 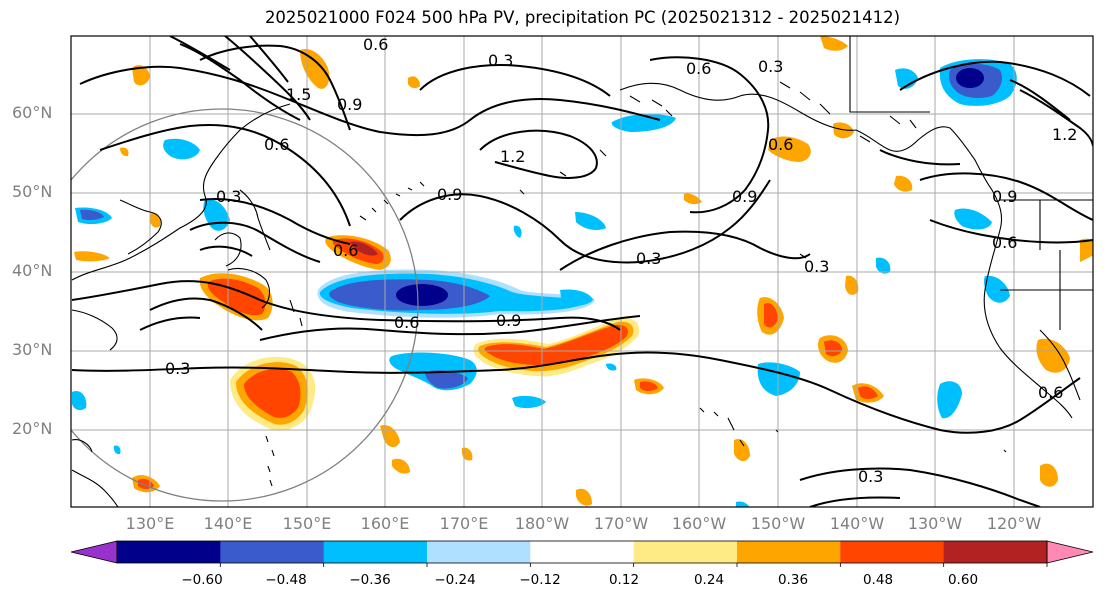 I want to click on lat-label-60n: 60°N, so click(x=32, y=112).